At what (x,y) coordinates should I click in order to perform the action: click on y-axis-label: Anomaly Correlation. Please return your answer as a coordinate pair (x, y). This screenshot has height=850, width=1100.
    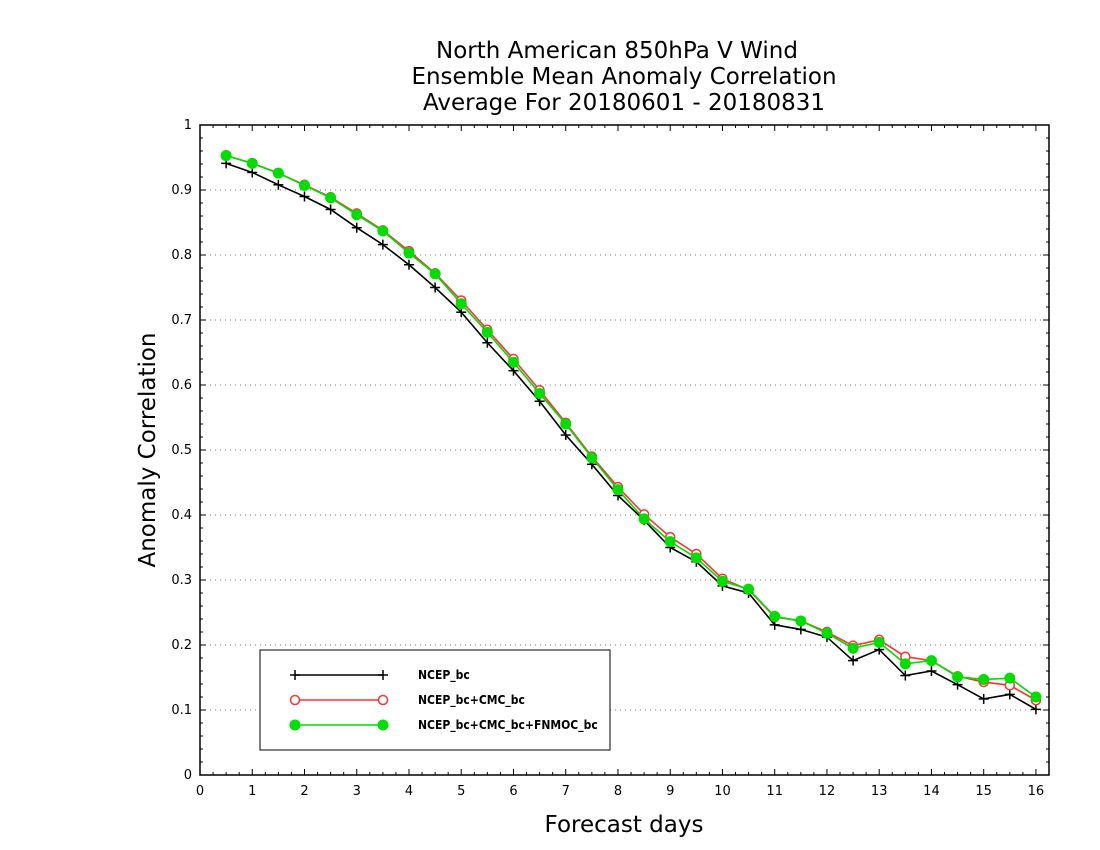
    Looking at the image, I should click on (148, 449).